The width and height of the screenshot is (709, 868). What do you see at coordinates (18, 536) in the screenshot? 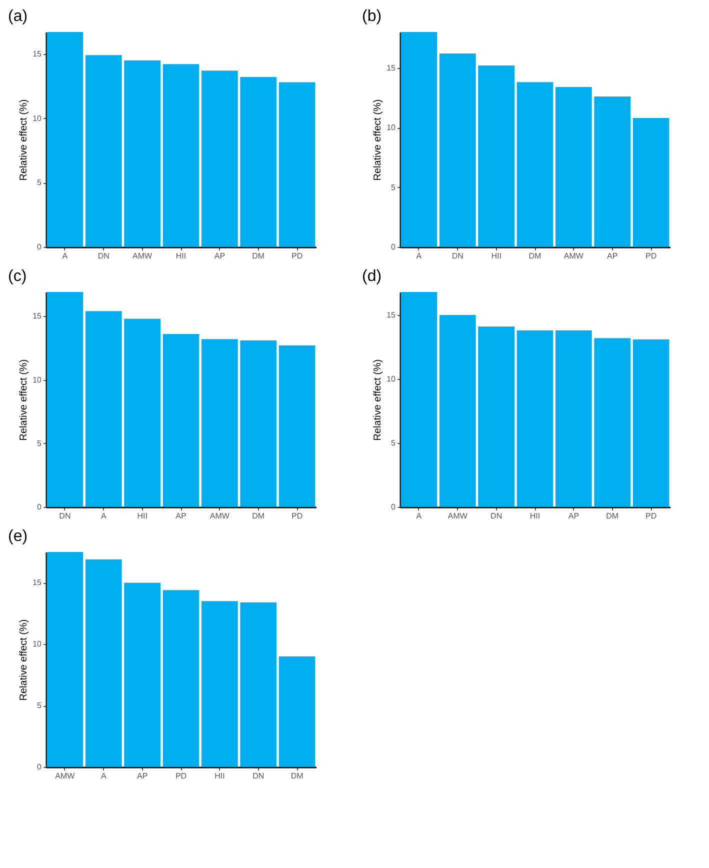
I see `chart-title: (e)` at bounding box center [18, 536].